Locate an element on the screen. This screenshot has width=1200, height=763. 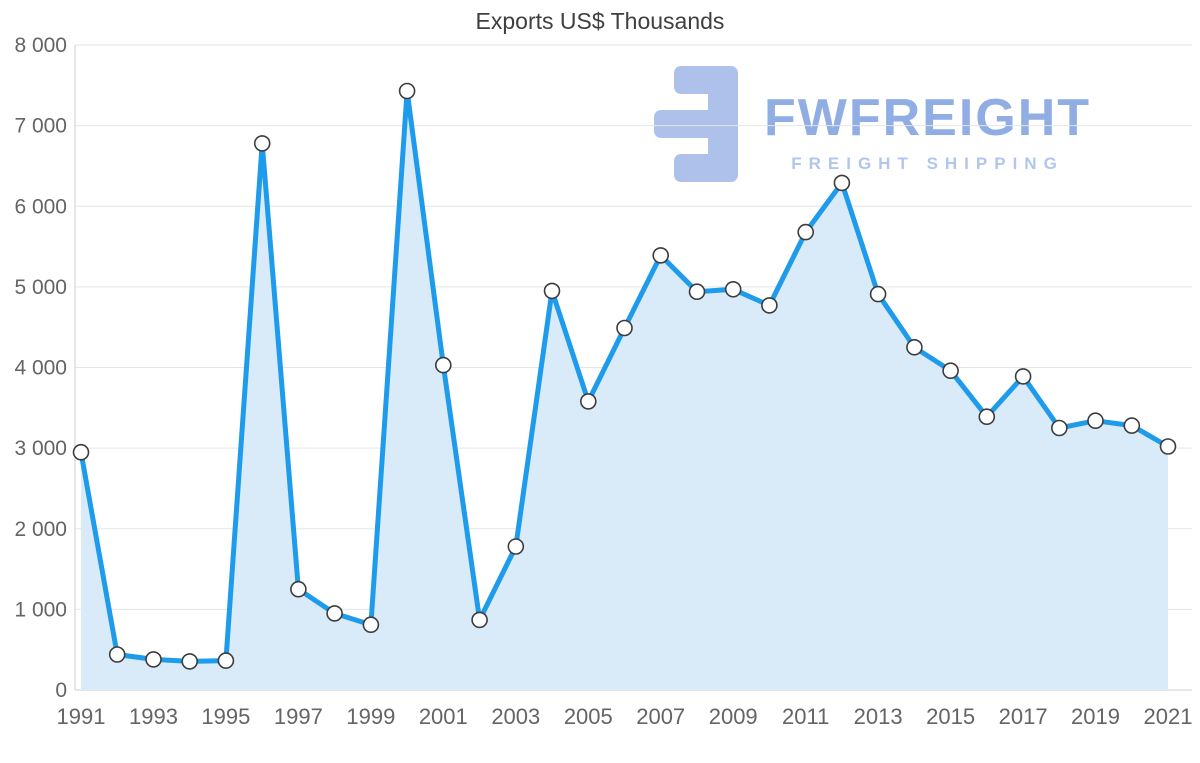
y-axis-label: 3 000 is located at coordinates (40, 448).